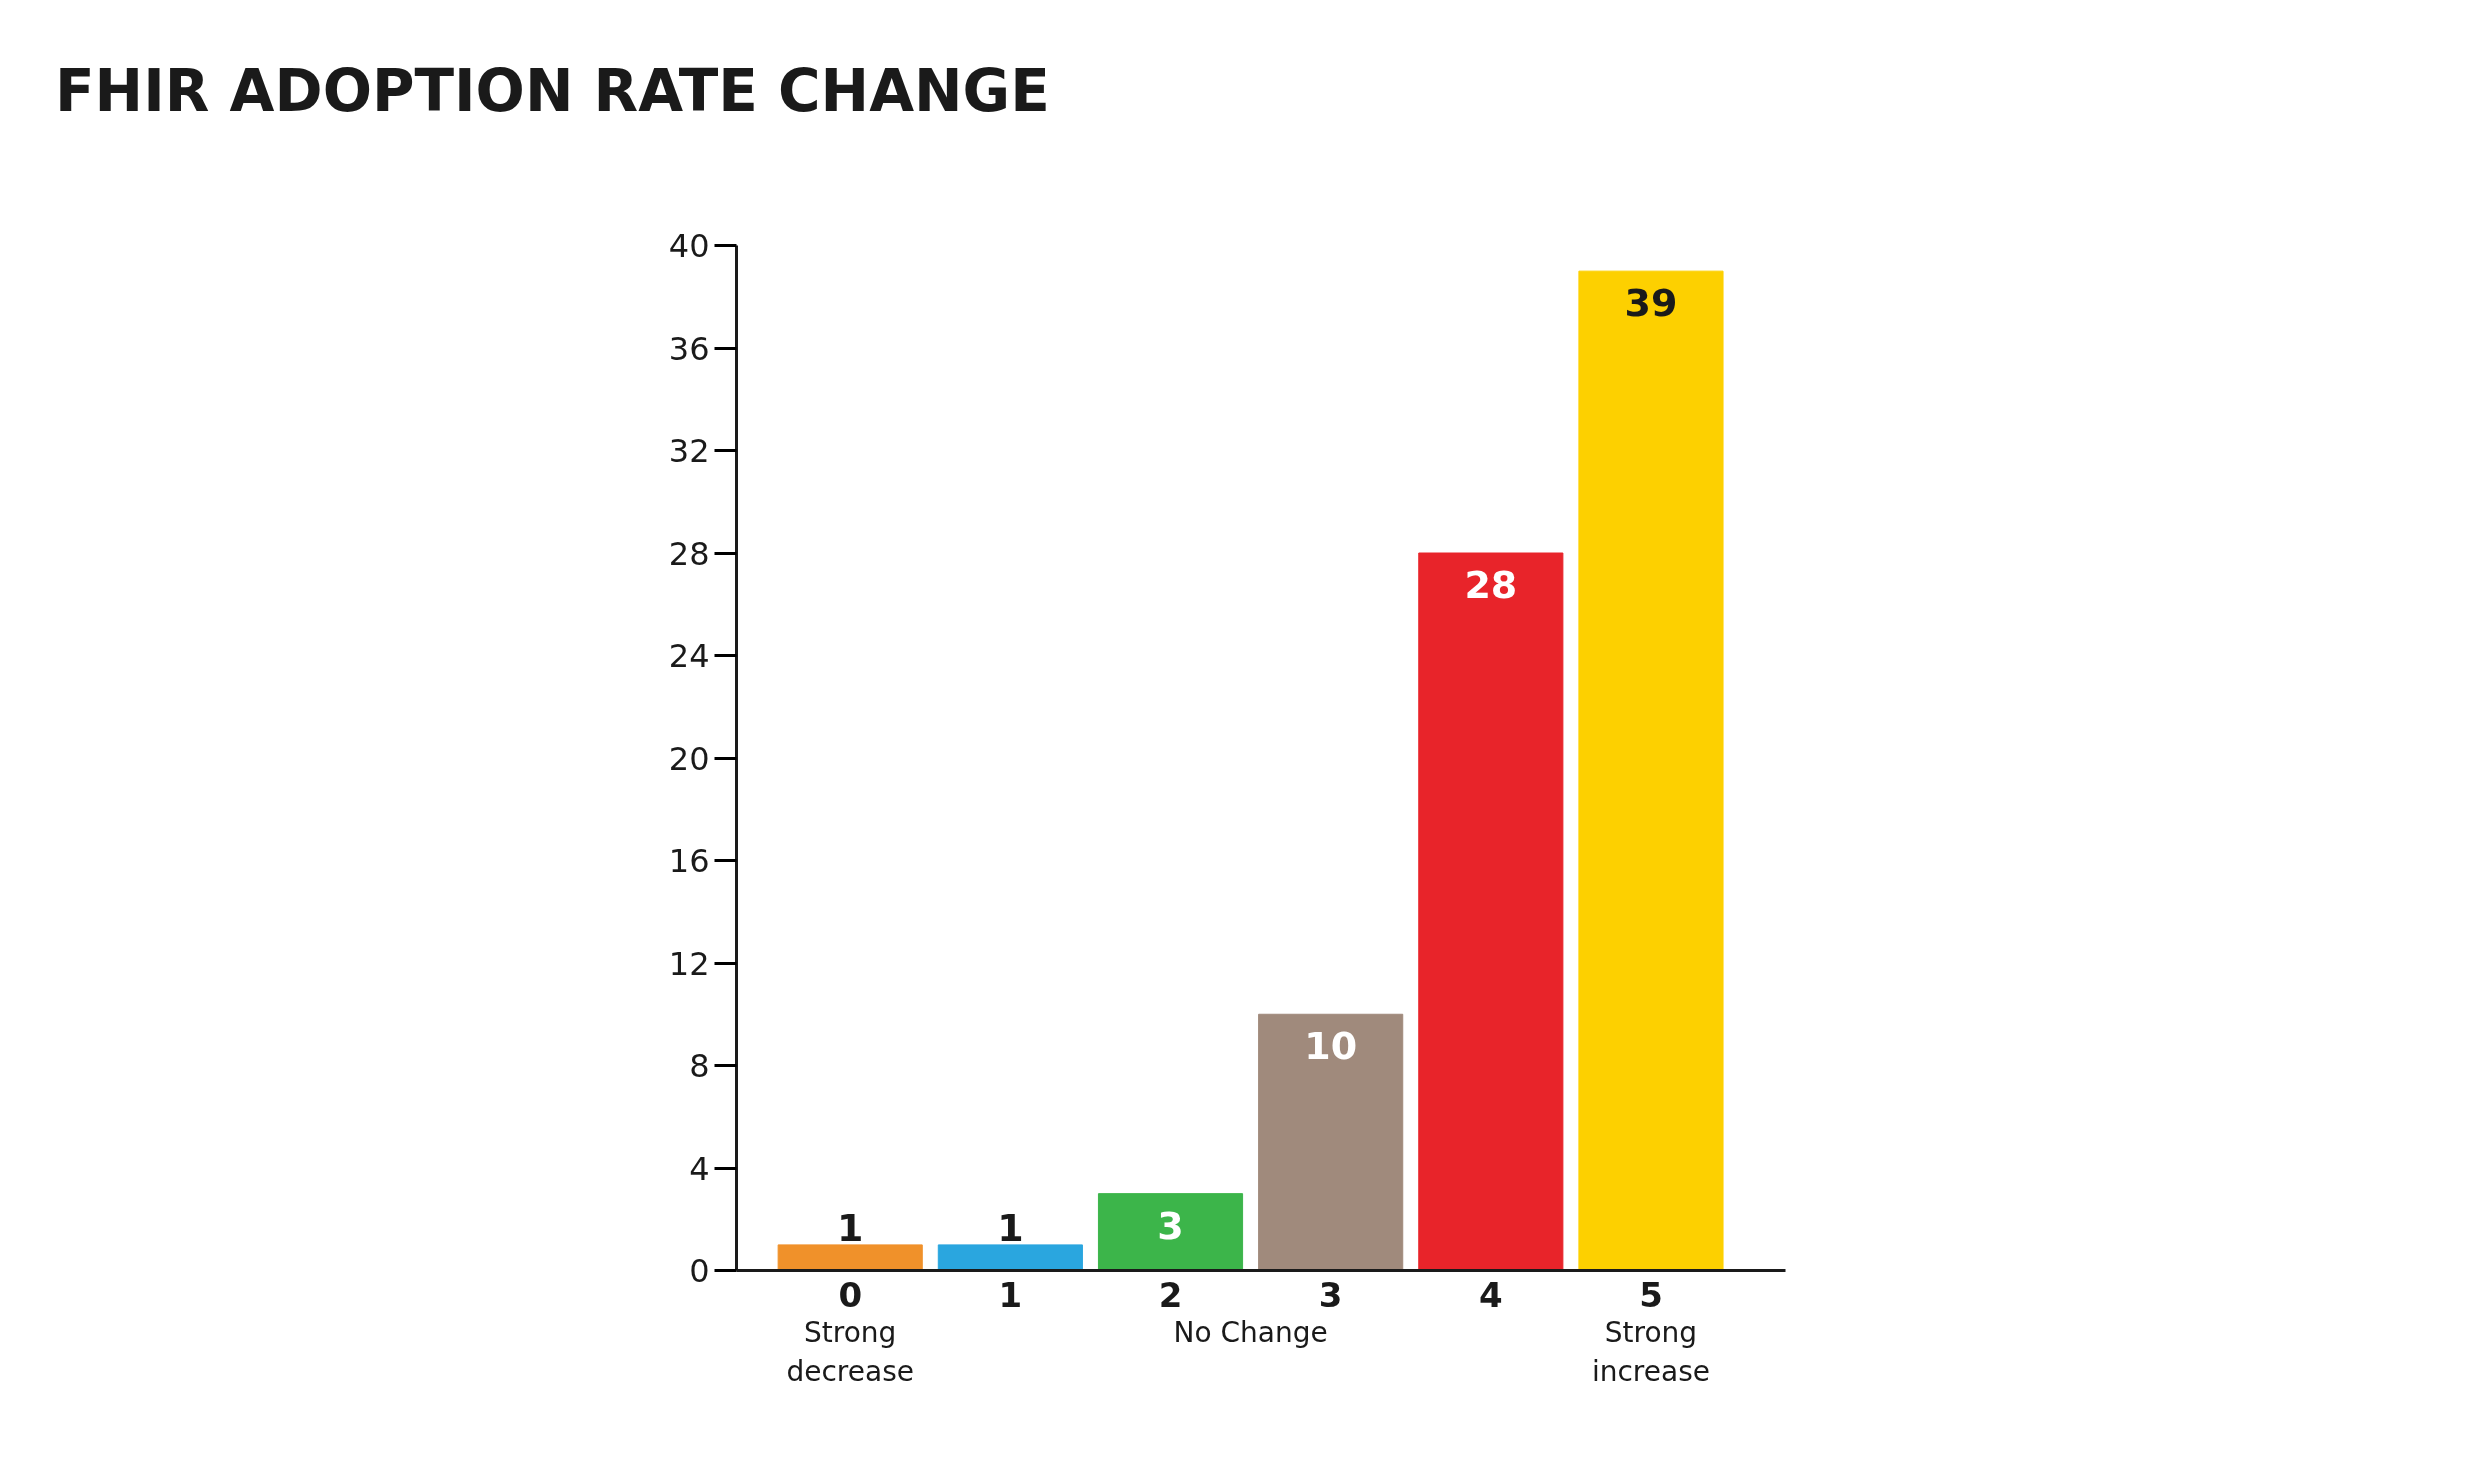  Describe the element at coordinates (689, 656) in the screenshot. I see `y-tick-label: 24` at that location.